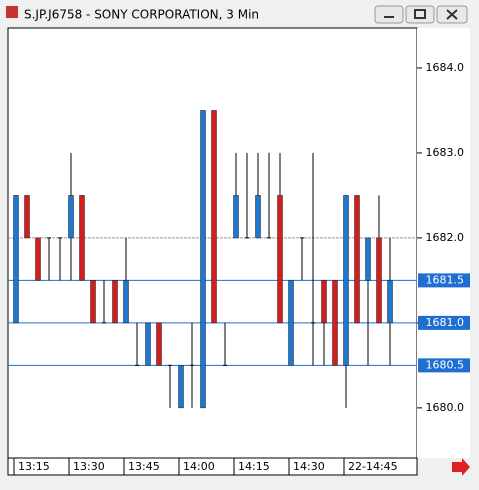 This screenshot has height=490, width=479. What do you see at coordinates (389, 14) in the screenshot?
I see `minimize-button` at bounding box center [389, 14].